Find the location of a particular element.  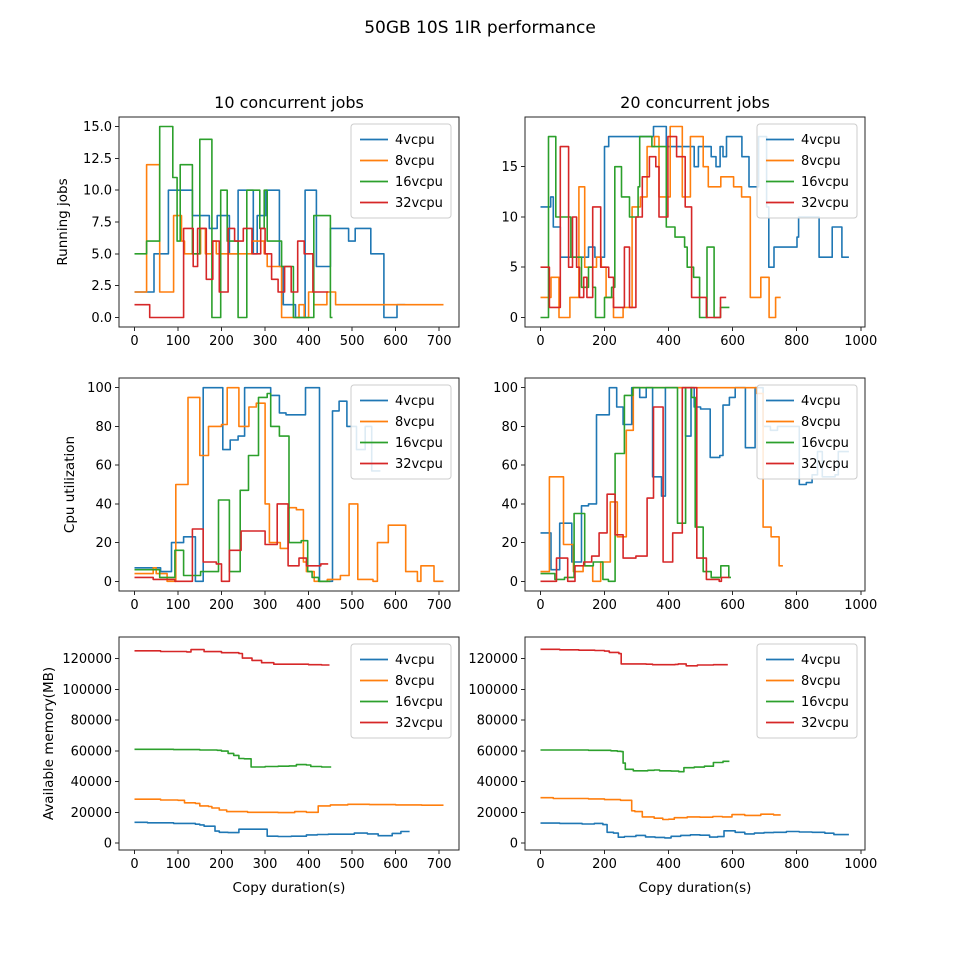

y-tick-label: 60000 is located at coordinates (497, 751).